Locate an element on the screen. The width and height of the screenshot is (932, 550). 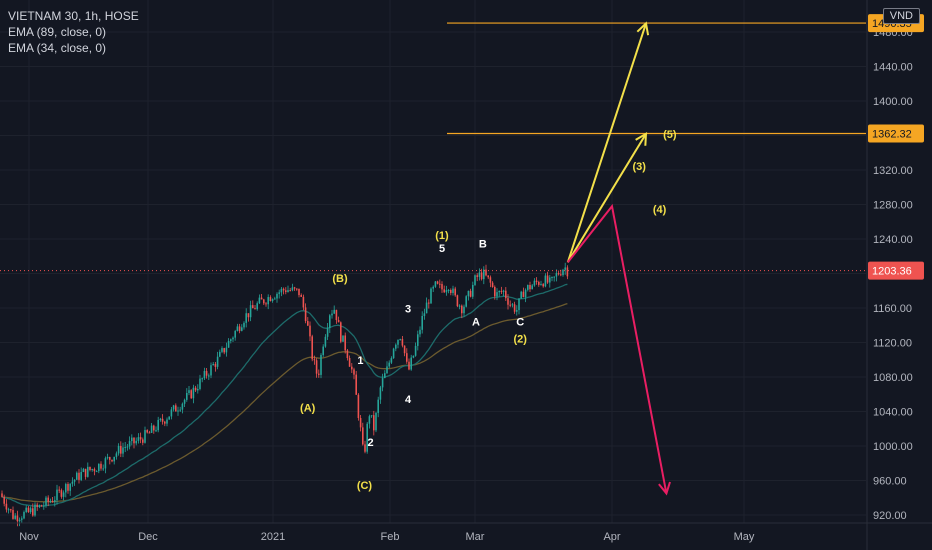
target-price-badge is located at coordinates (896, 133).